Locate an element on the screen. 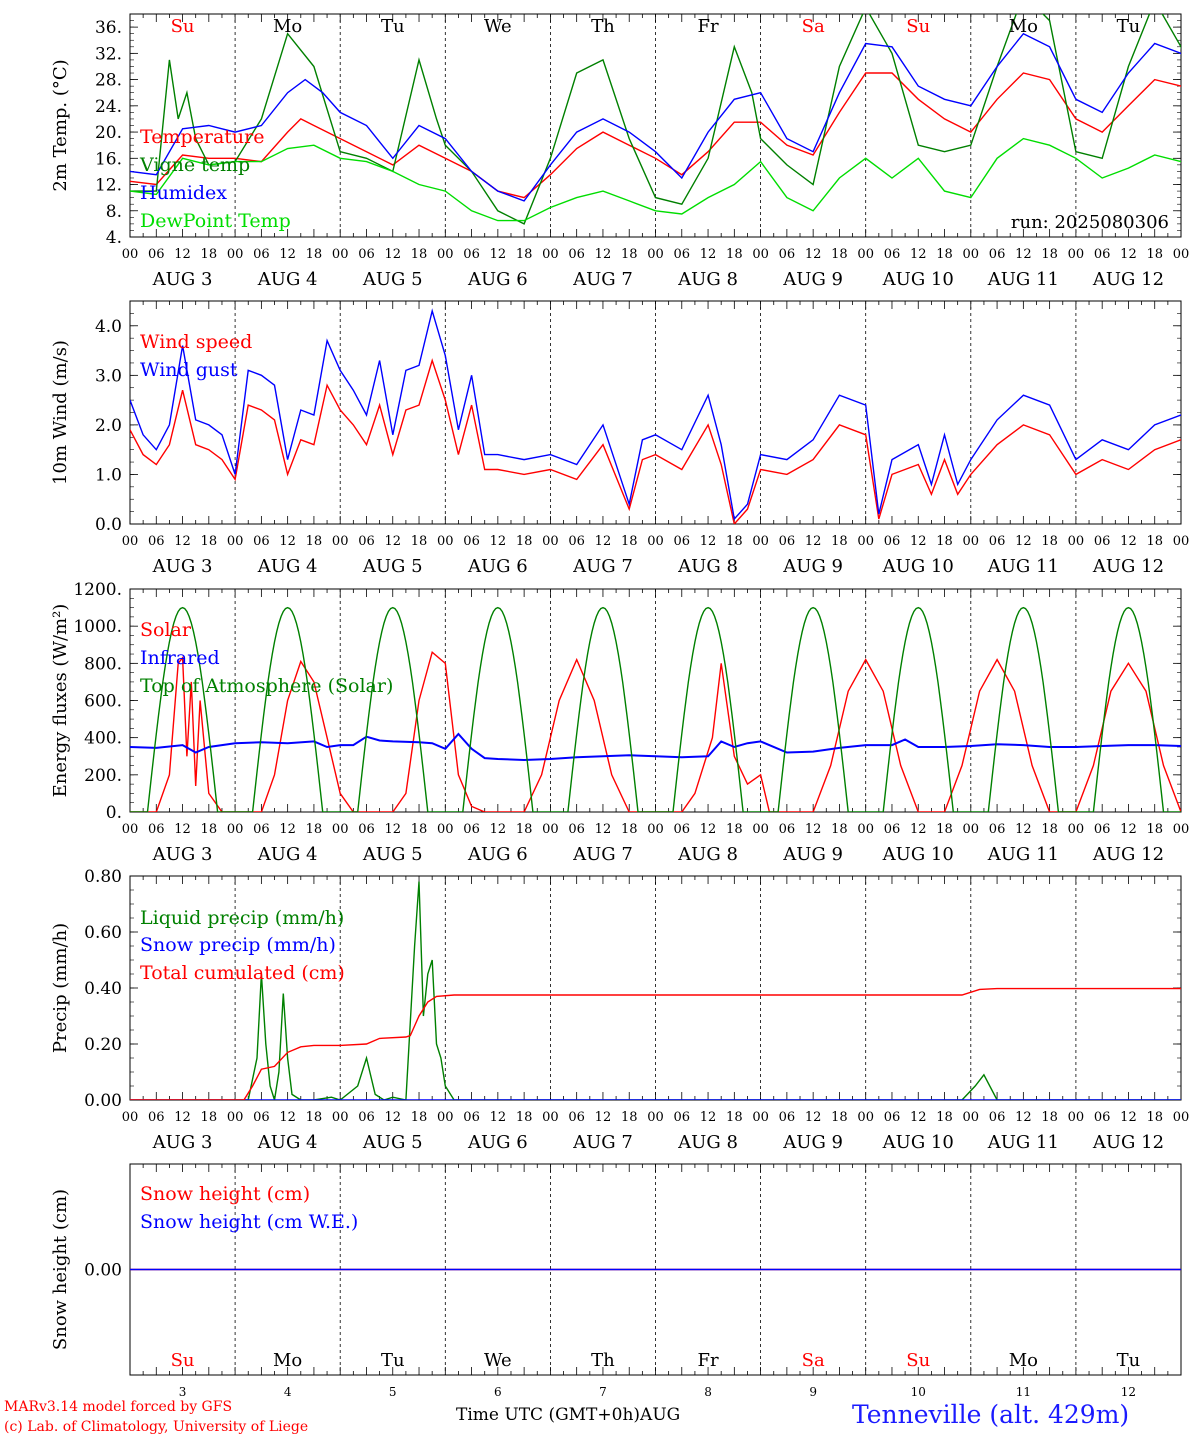 The height and width of the screenshot is (1440, 1194). legend-entry: Infrared is located at coordinates (180, 658).